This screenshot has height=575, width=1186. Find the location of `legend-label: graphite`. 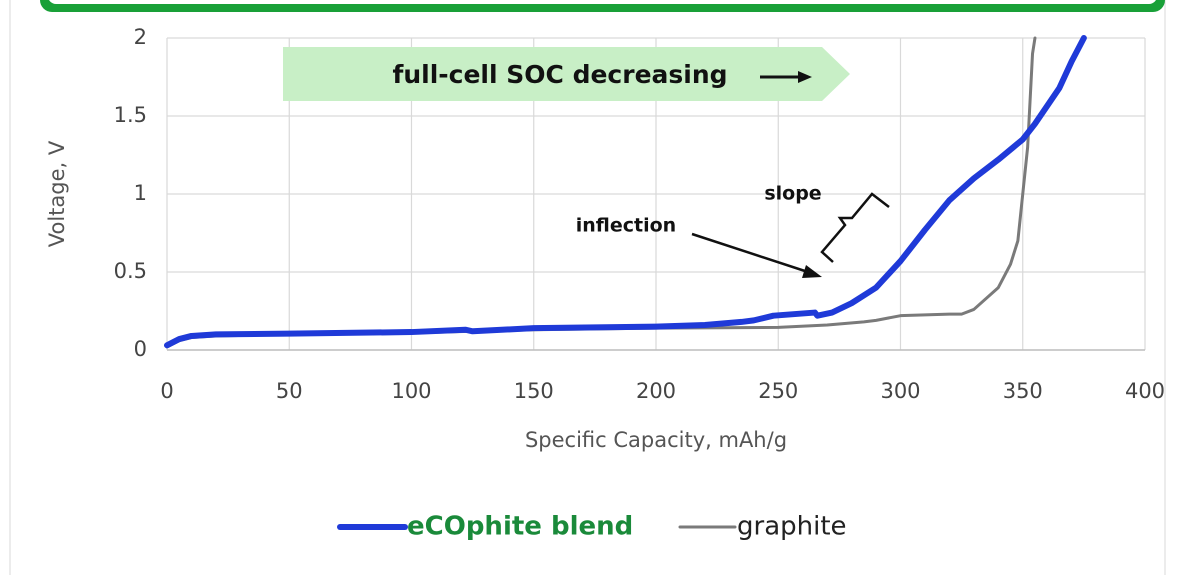

legend-label: graphite is located at coordinates (792, 527).